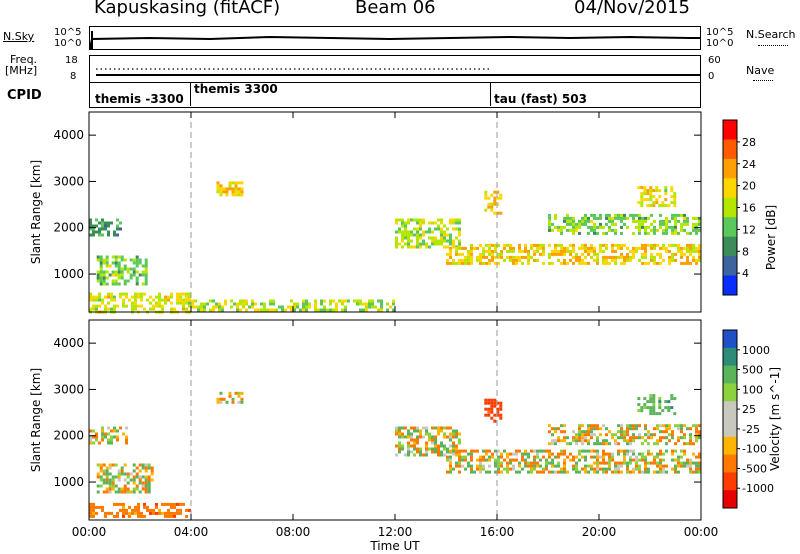  What do you see at coordinates (68, 228) in the screenshot?
I see `power-y-tick-label-1: 2000` at bounding box center [68, 228].